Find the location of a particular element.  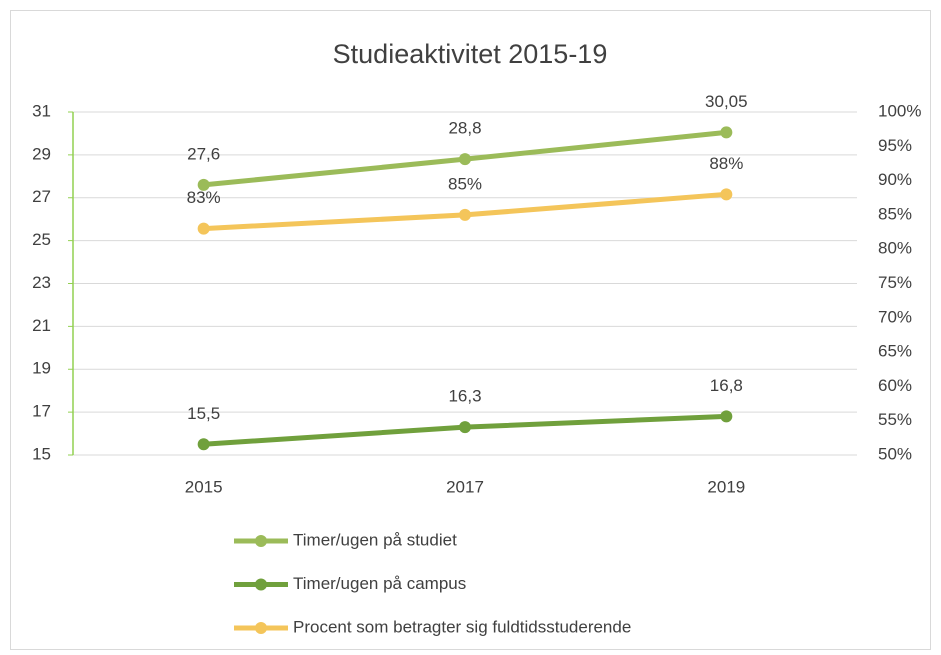

y2-tick-label: 80% is located at coordinates (895, 248).